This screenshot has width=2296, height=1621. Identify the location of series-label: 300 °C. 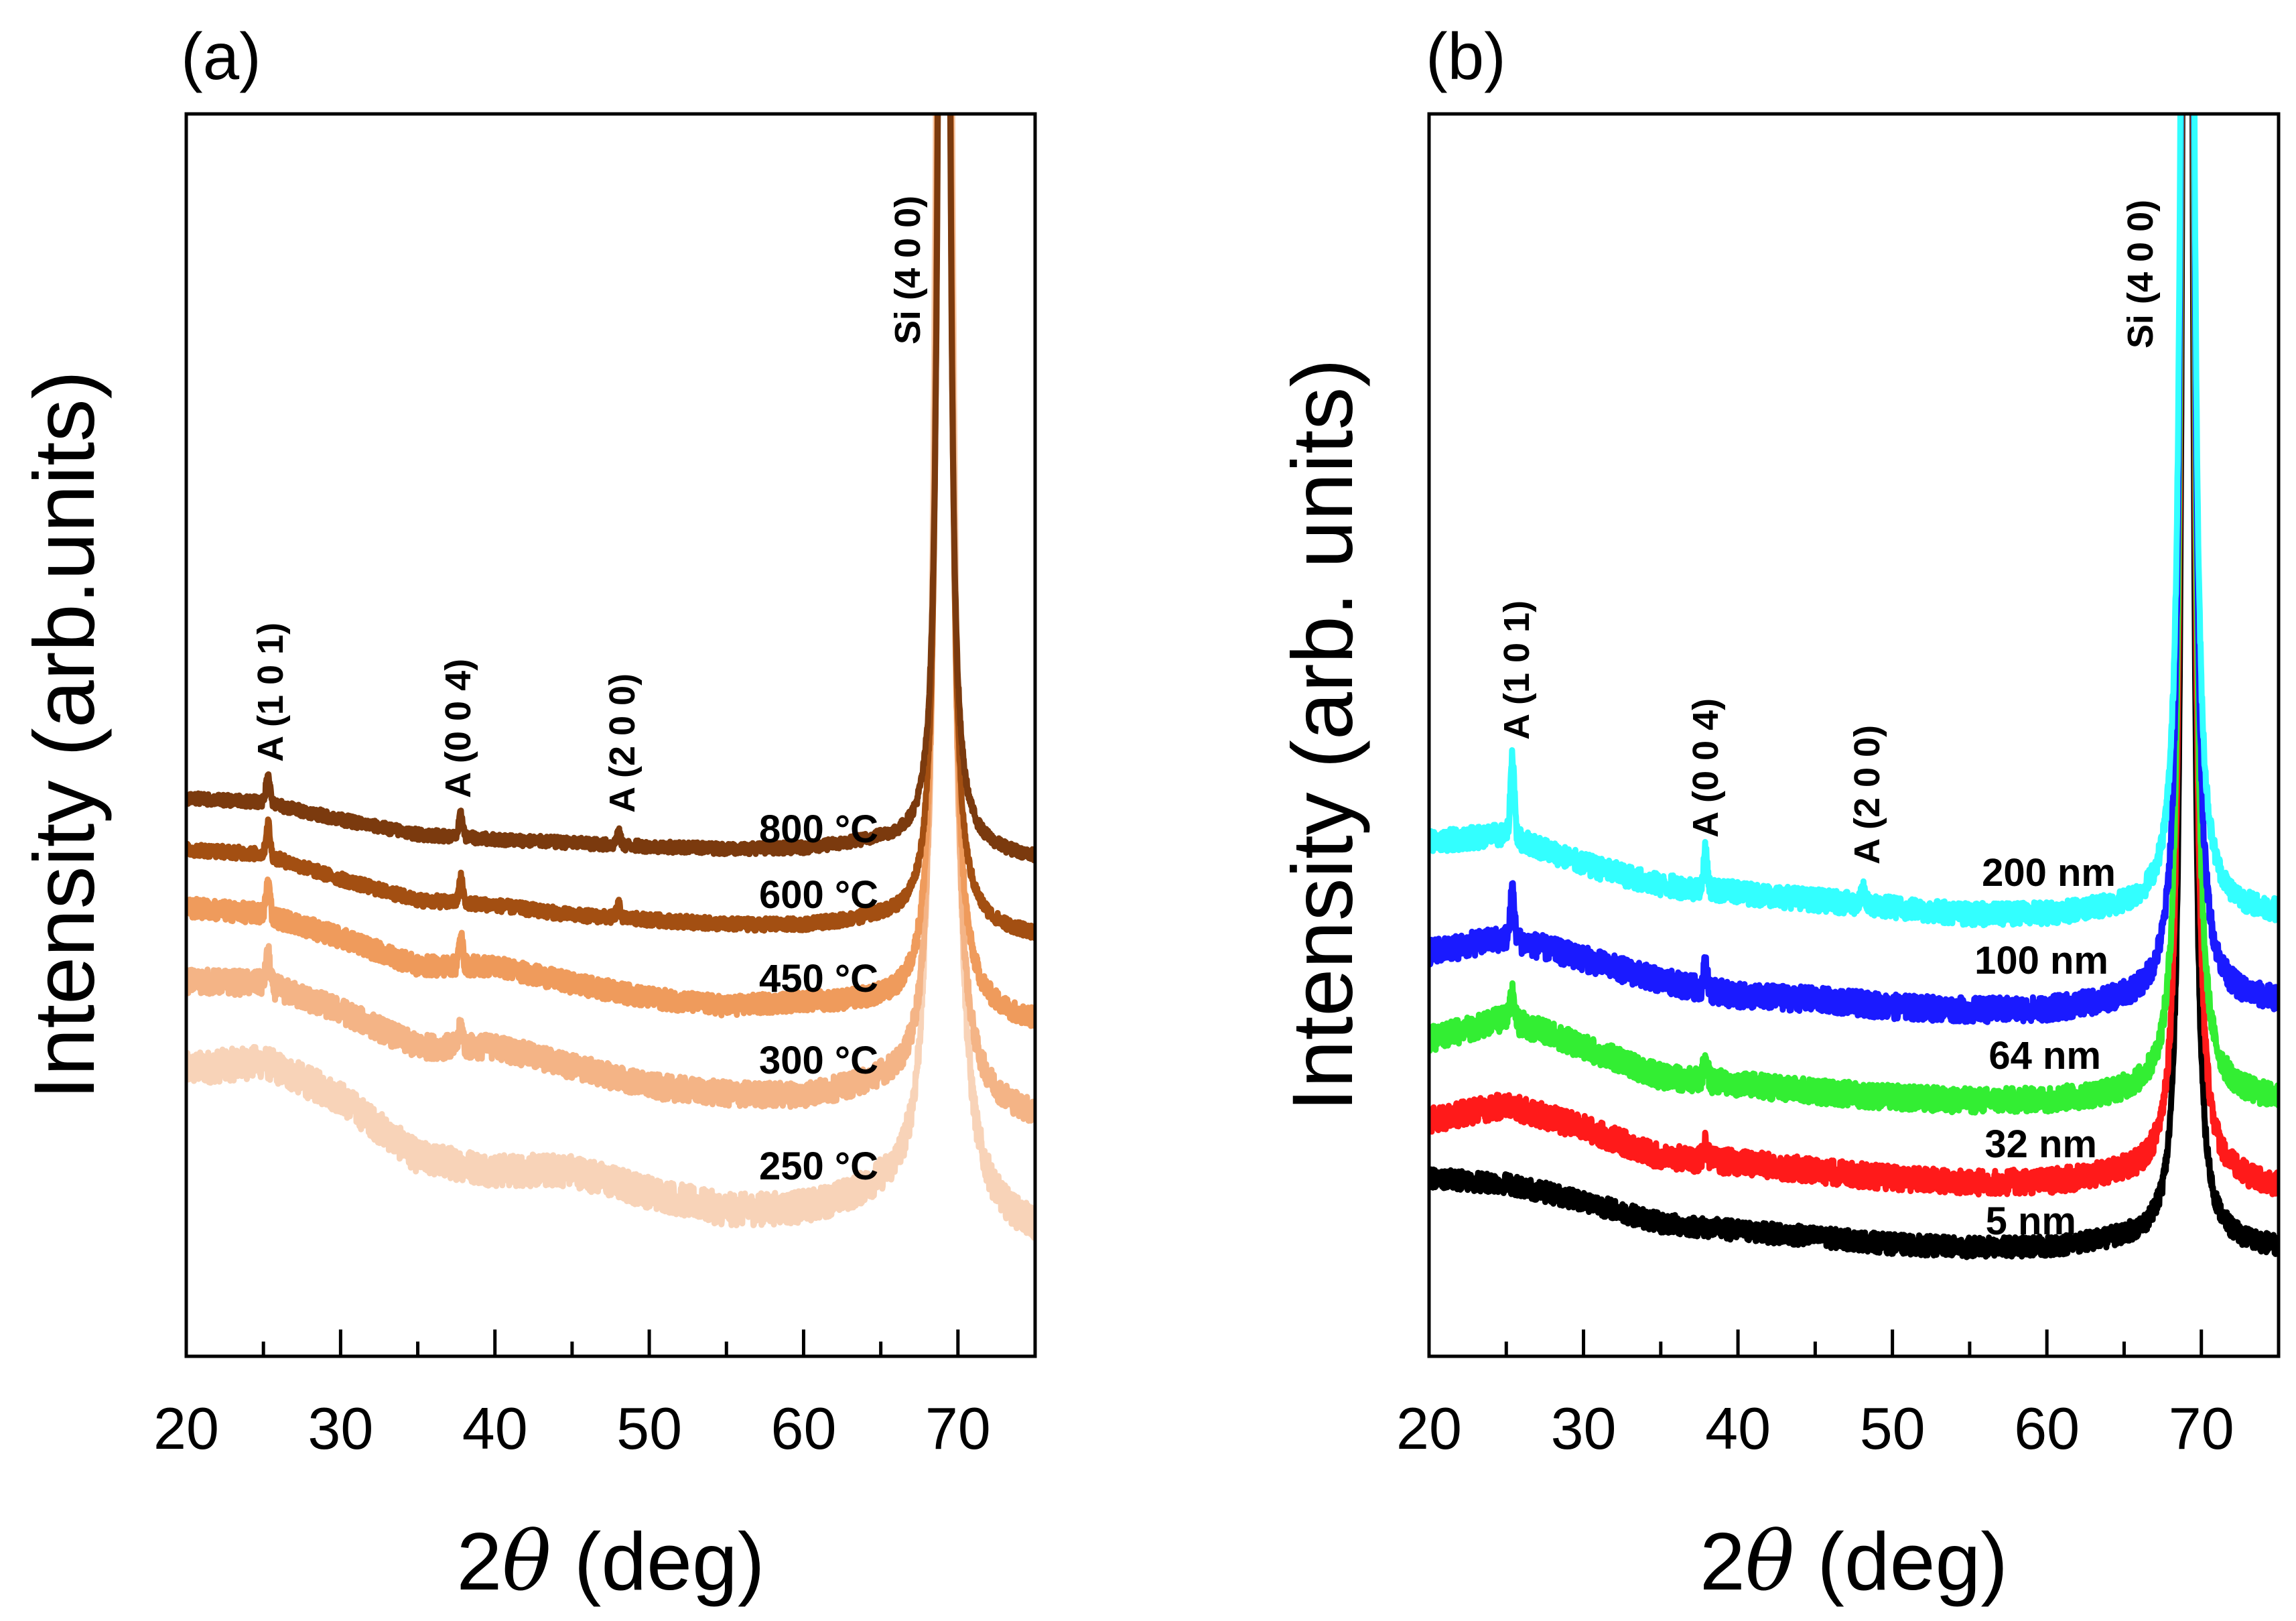
(818, 1060).